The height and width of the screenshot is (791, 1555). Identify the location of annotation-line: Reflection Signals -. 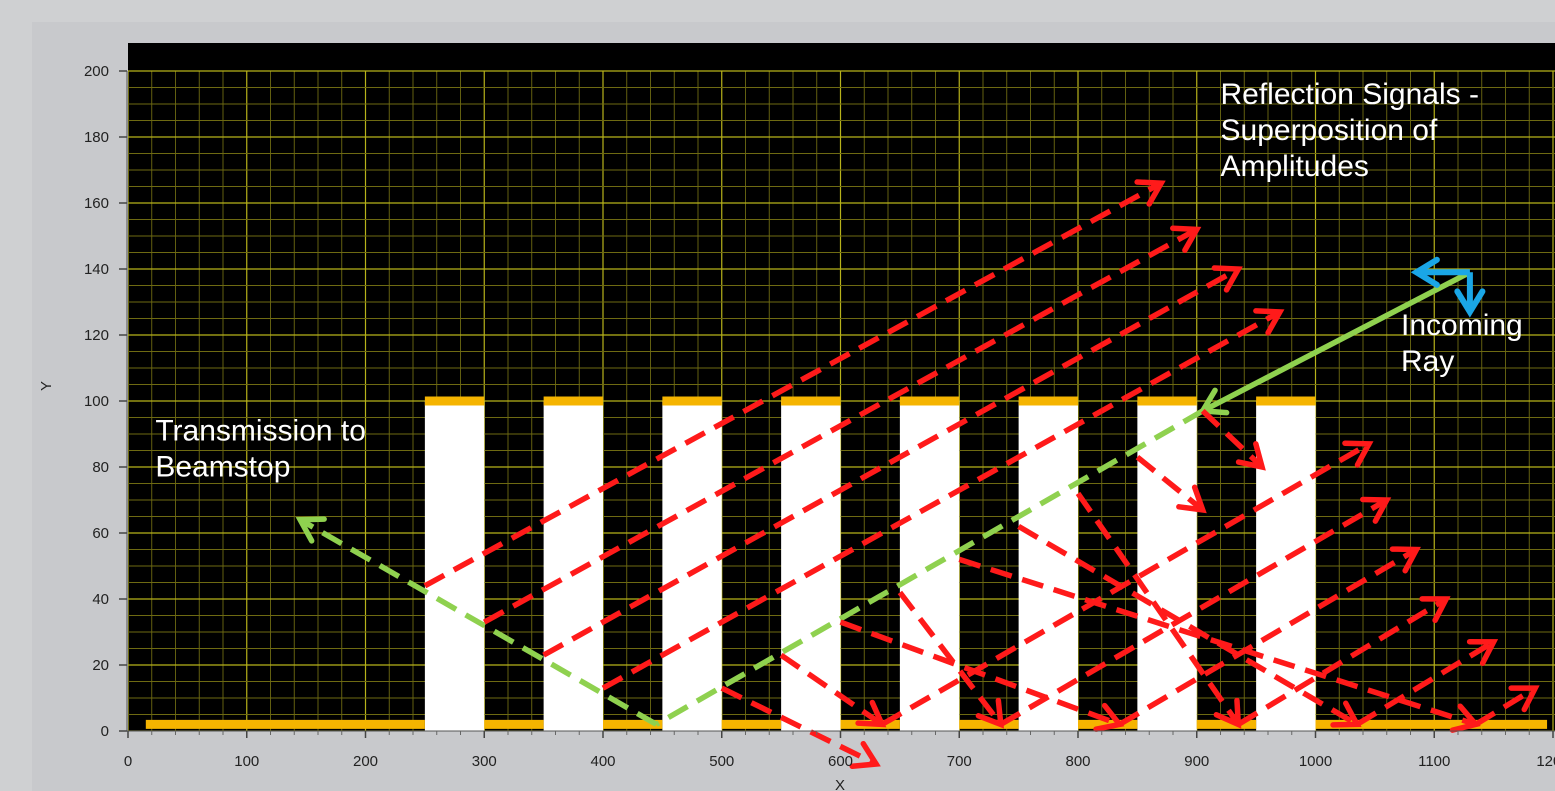
(1350, 94).